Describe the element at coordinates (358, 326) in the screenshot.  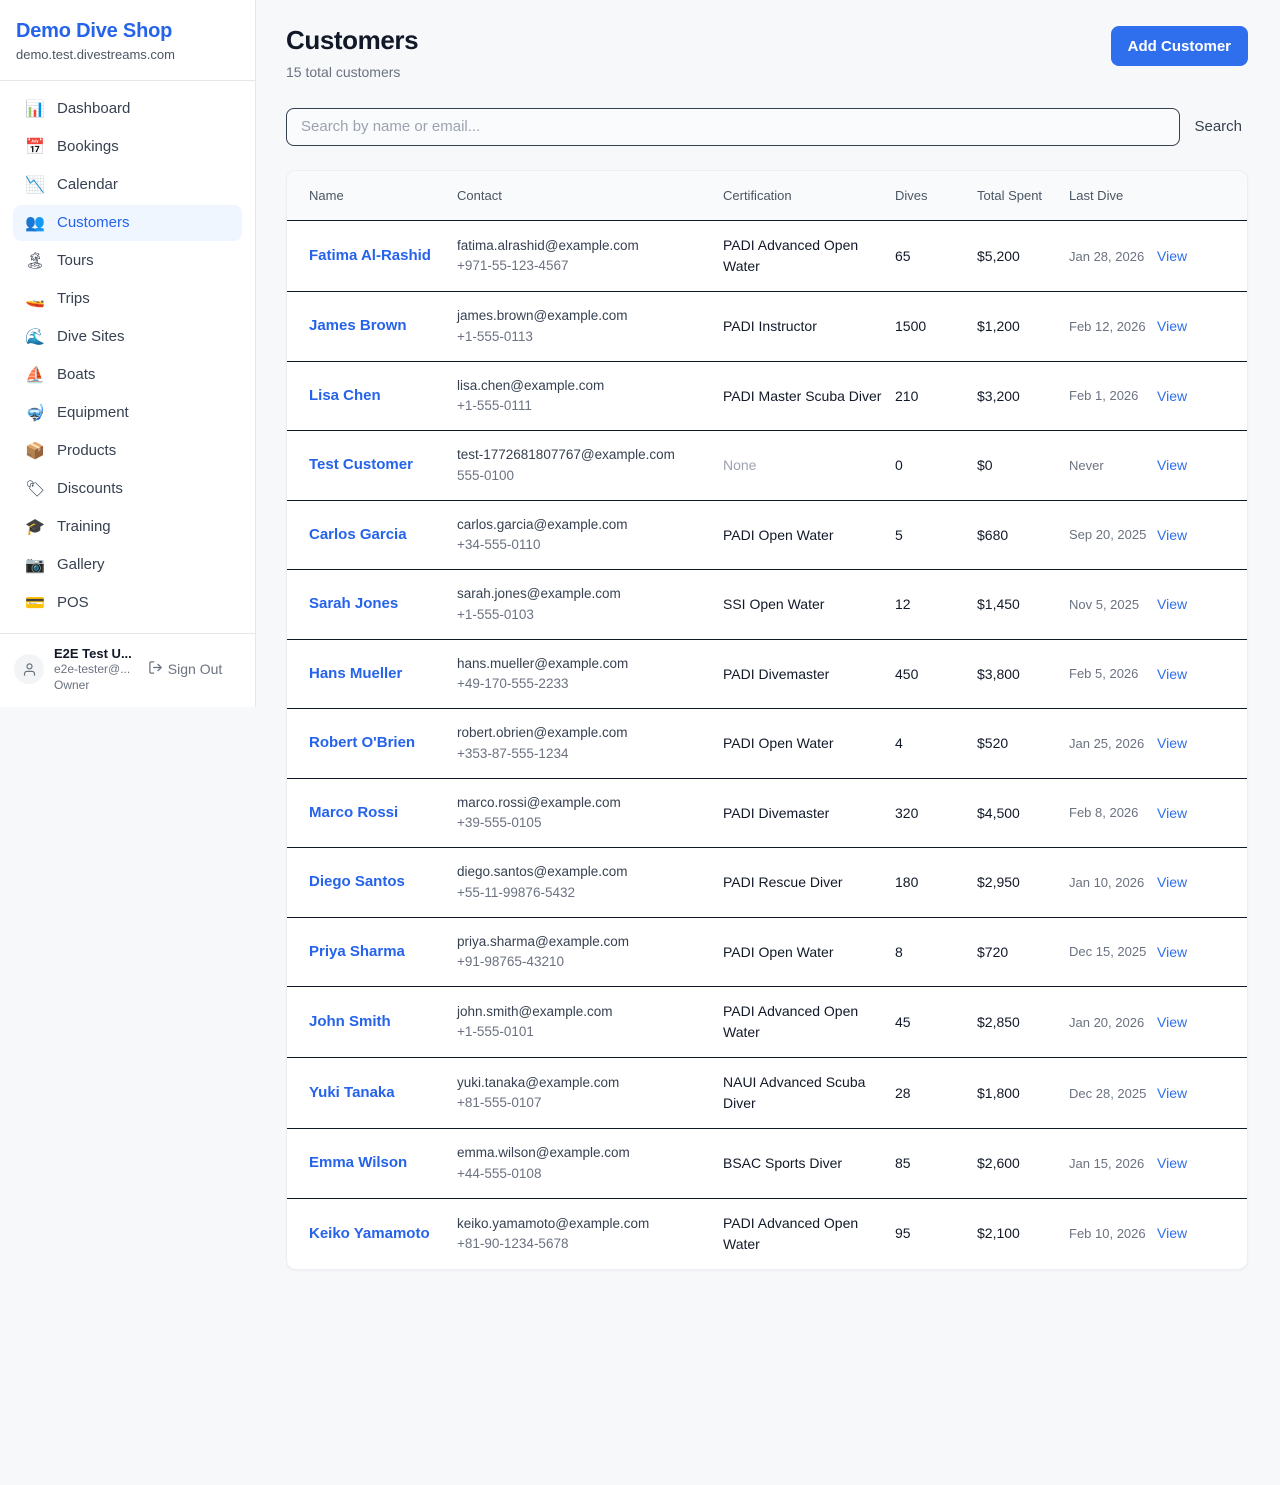
I see `customer-name-link: James Brown` at that location.